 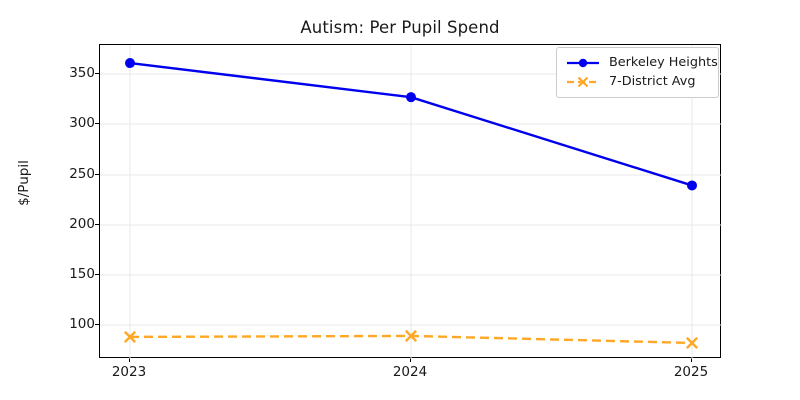 What do you see at coordinates (82, 224) in the screenshot?
I see `y-tick-label-200: 200` at bounding box center [82, 224].